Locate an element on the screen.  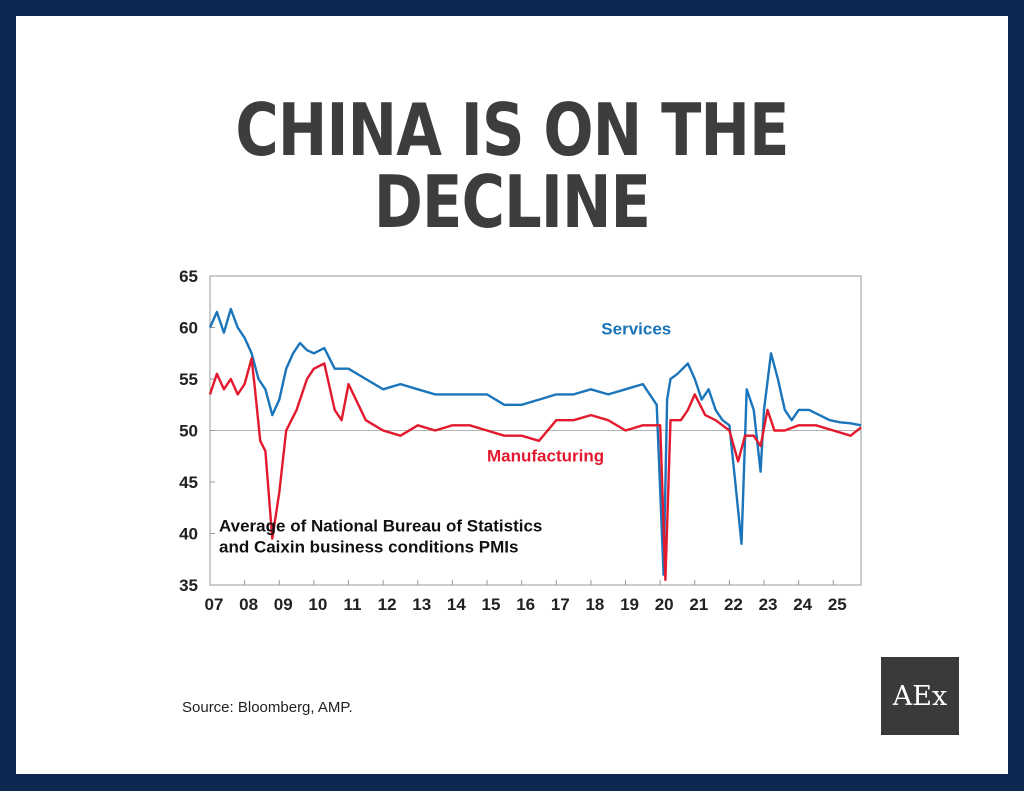
x-tick-label: 09 is located at coordinates (283, 604).